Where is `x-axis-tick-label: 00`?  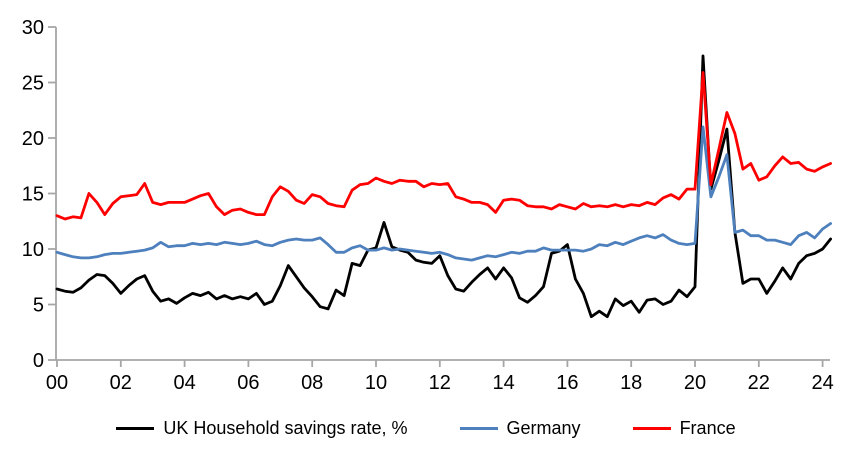 x-axis-tick-label: 00 is located at coordinates (57, 383).